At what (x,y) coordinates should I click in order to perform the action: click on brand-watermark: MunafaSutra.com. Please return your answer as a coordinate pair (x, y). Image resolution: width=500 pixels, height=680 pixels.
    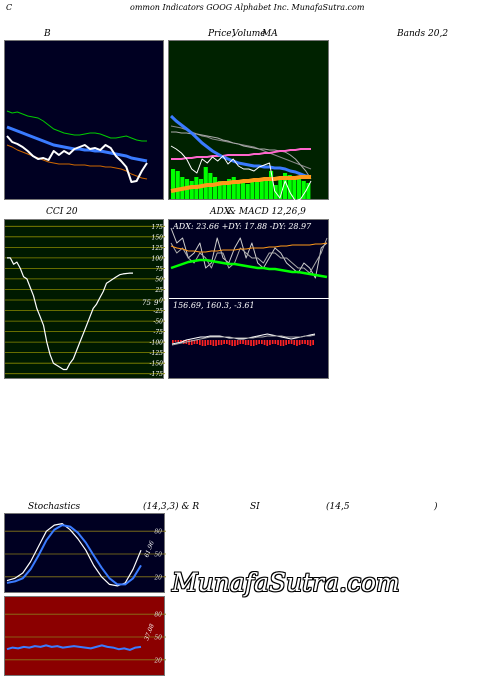
    Looking at the image, I should click on (286, 582).